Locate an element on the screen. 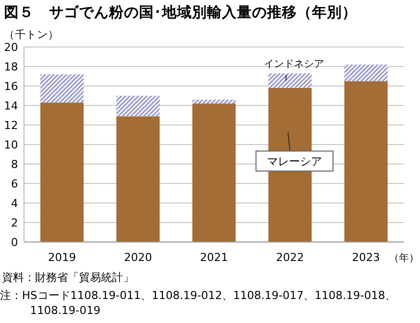 The image size is (420, 323). x-tick-label: 2021 is located at coordinates (214, 257).